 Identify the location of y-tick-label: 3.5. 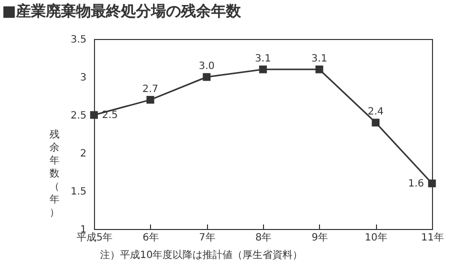
(78, 40).